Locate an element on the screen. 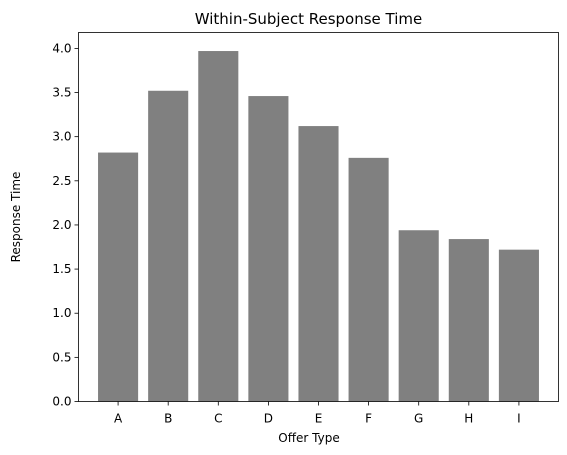 Image resolution: width=567 pixels, height=455 pixels. bar-i is located at coordinates (518, 325).